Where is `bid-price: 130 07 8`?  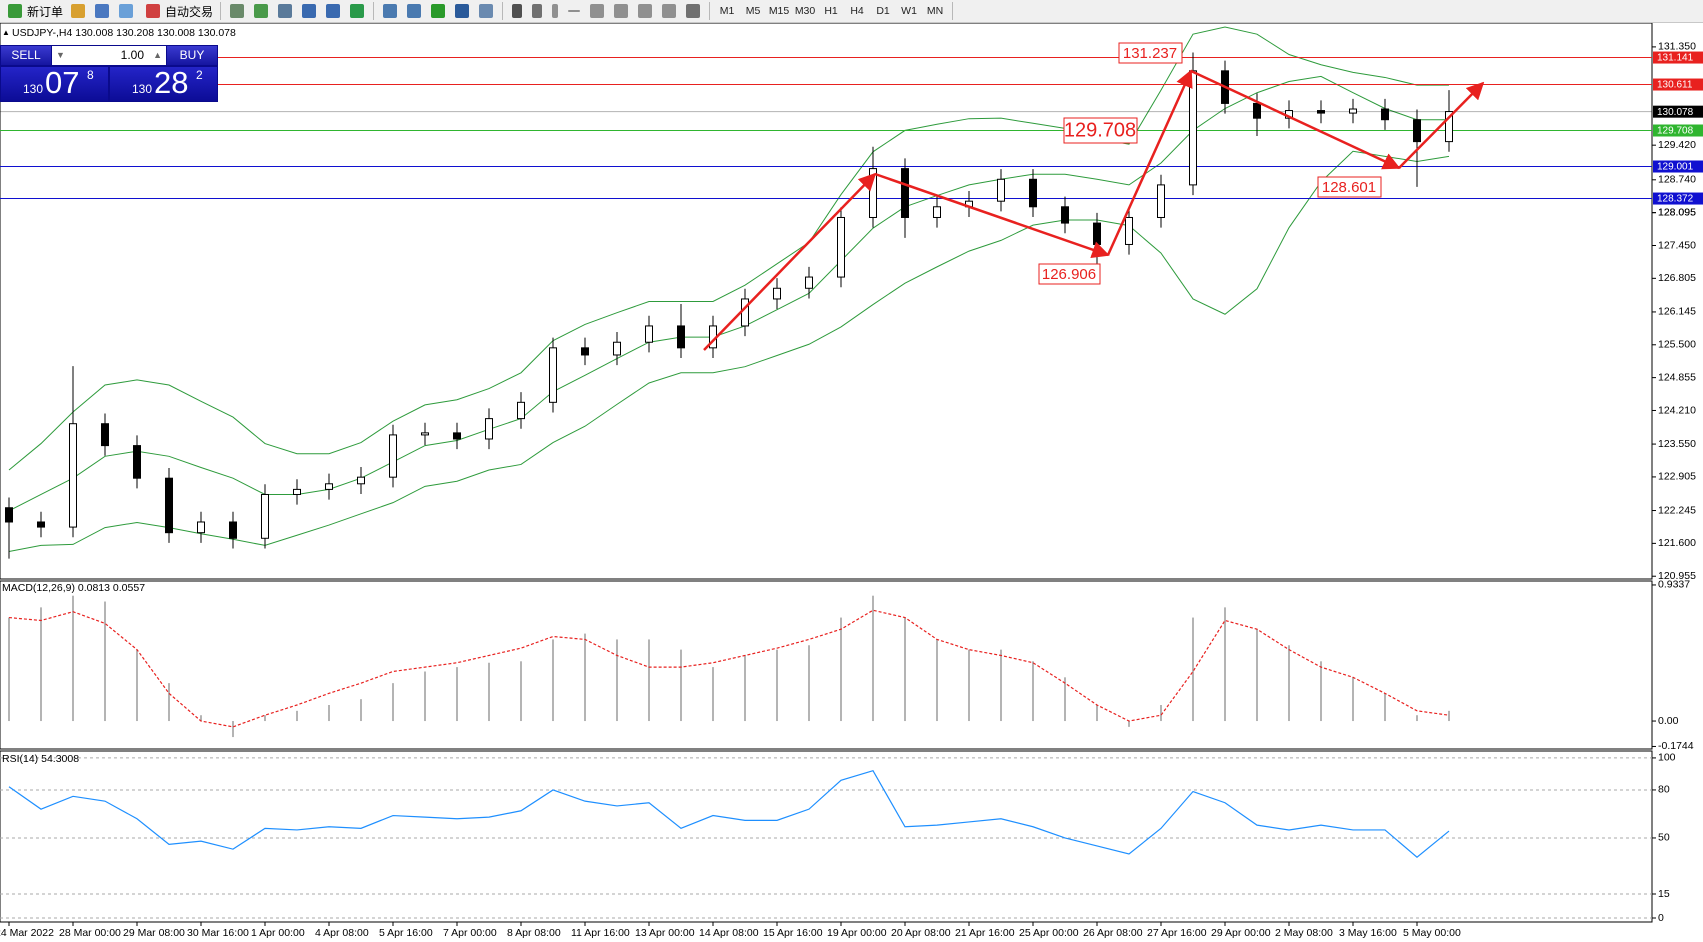
bid-price: 130 07 8 is located at coordinates (54, 83).